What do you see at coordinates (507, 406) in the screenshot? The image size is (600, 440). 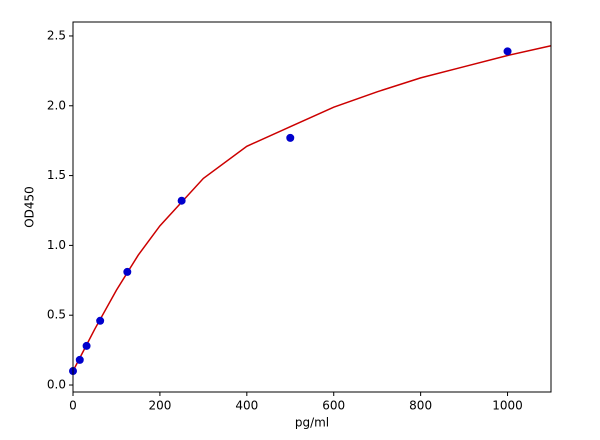 I see `x-tick-label: 1000` at bounding box center [507, 406].